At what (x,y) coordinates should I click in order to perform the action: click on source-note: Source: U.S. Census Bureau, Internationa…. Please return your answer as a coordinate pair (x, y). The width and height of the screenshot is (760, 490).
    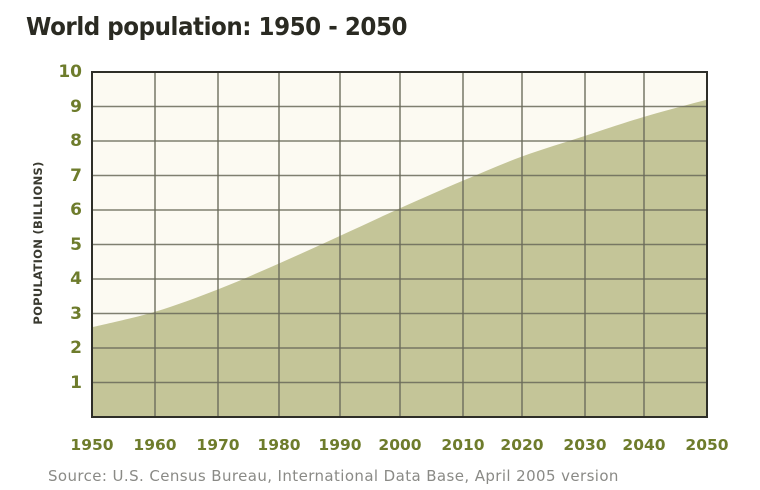
    Looking at the image, I should click on (333, 476).